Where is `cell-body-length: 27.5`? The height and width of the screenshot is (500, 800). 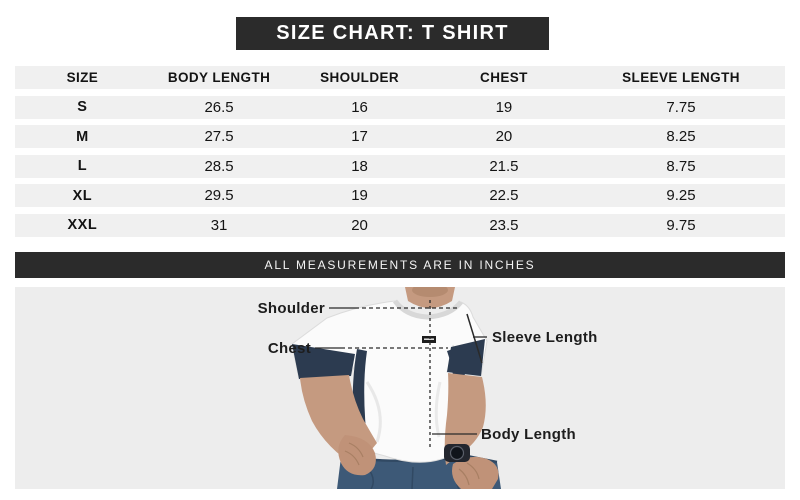 cell-body-length: 27.5 is located at coordinates (219, 136).